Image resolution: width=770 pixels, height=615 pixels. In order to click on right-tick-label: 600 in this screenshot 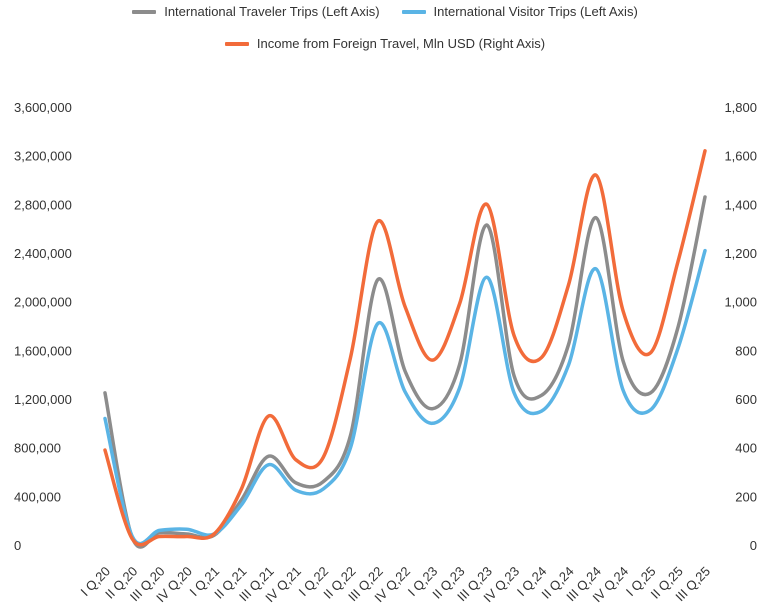, I will do `click(746, 399)`.